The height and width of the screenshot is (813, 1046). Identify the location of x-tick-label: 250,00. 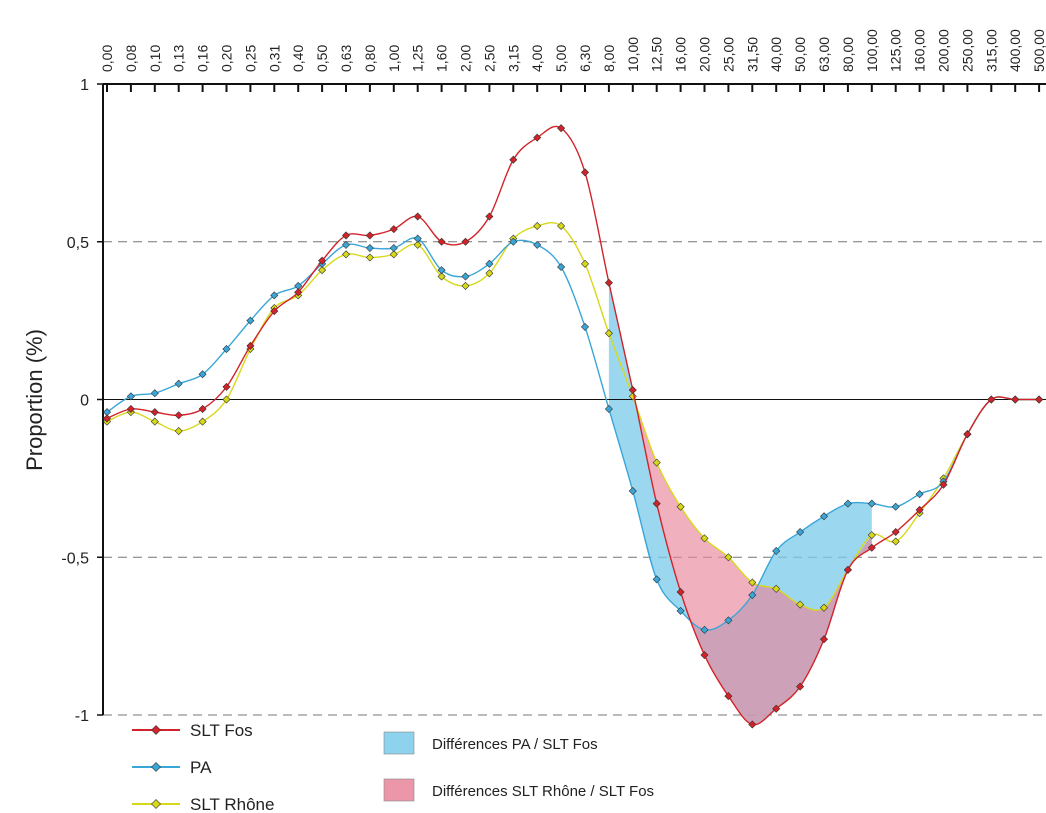
(967, 50).